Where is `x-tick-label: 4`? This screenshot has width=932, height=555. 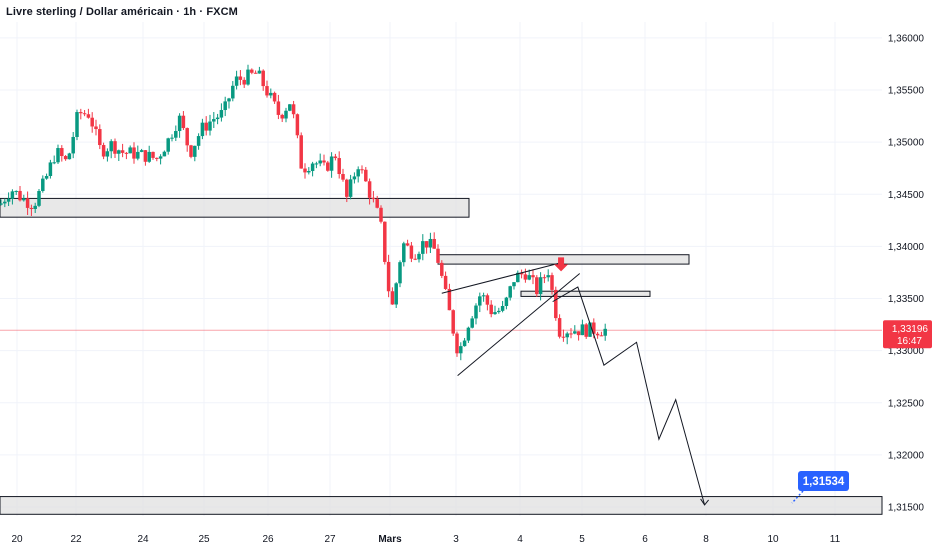 x-tick-label: 4 is located at coordinates (520, 539).